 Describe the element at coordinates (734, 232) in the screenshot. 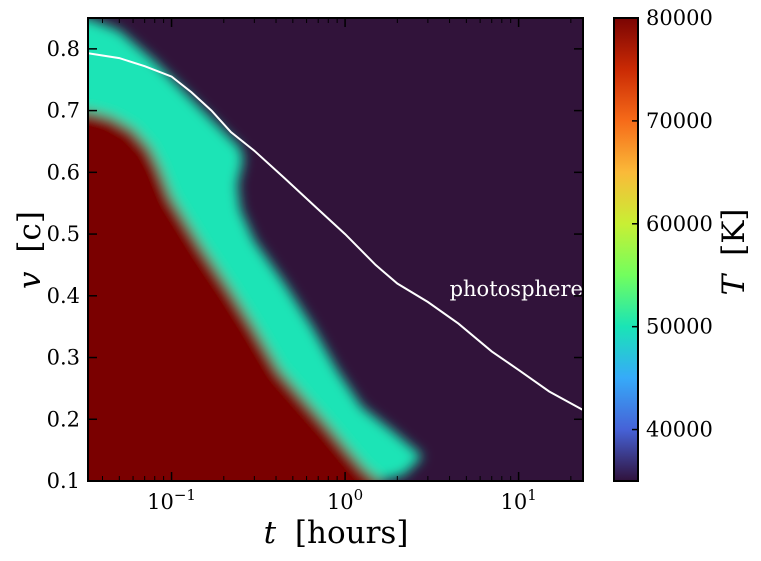

I see `colorbar-label-unit: [K]` at that location.